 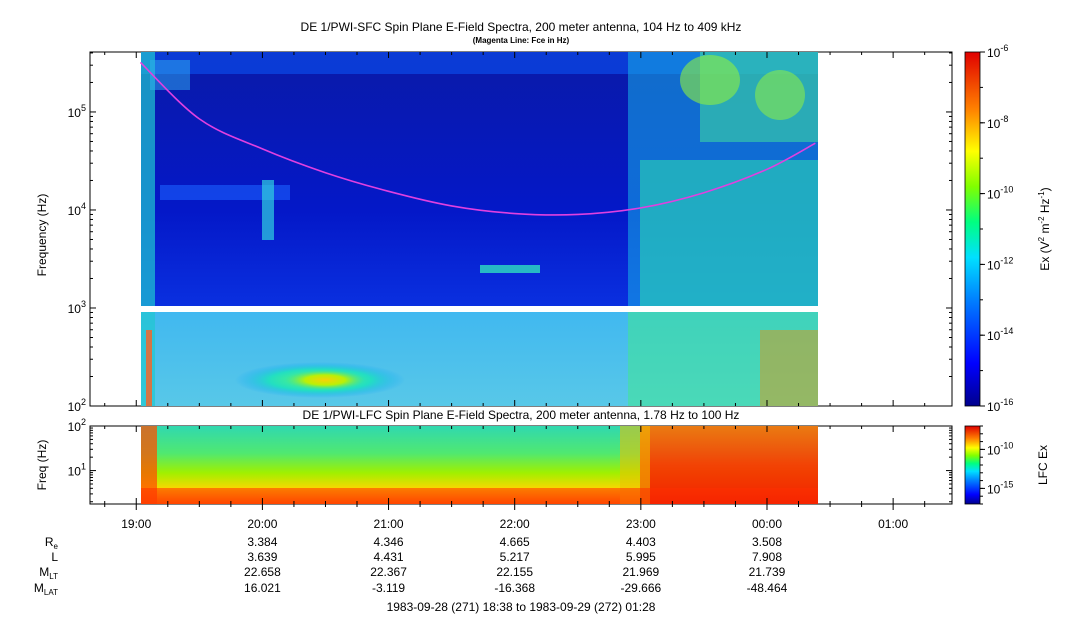 I want to click on frequency-gap-band, so click(x=479, y=309).